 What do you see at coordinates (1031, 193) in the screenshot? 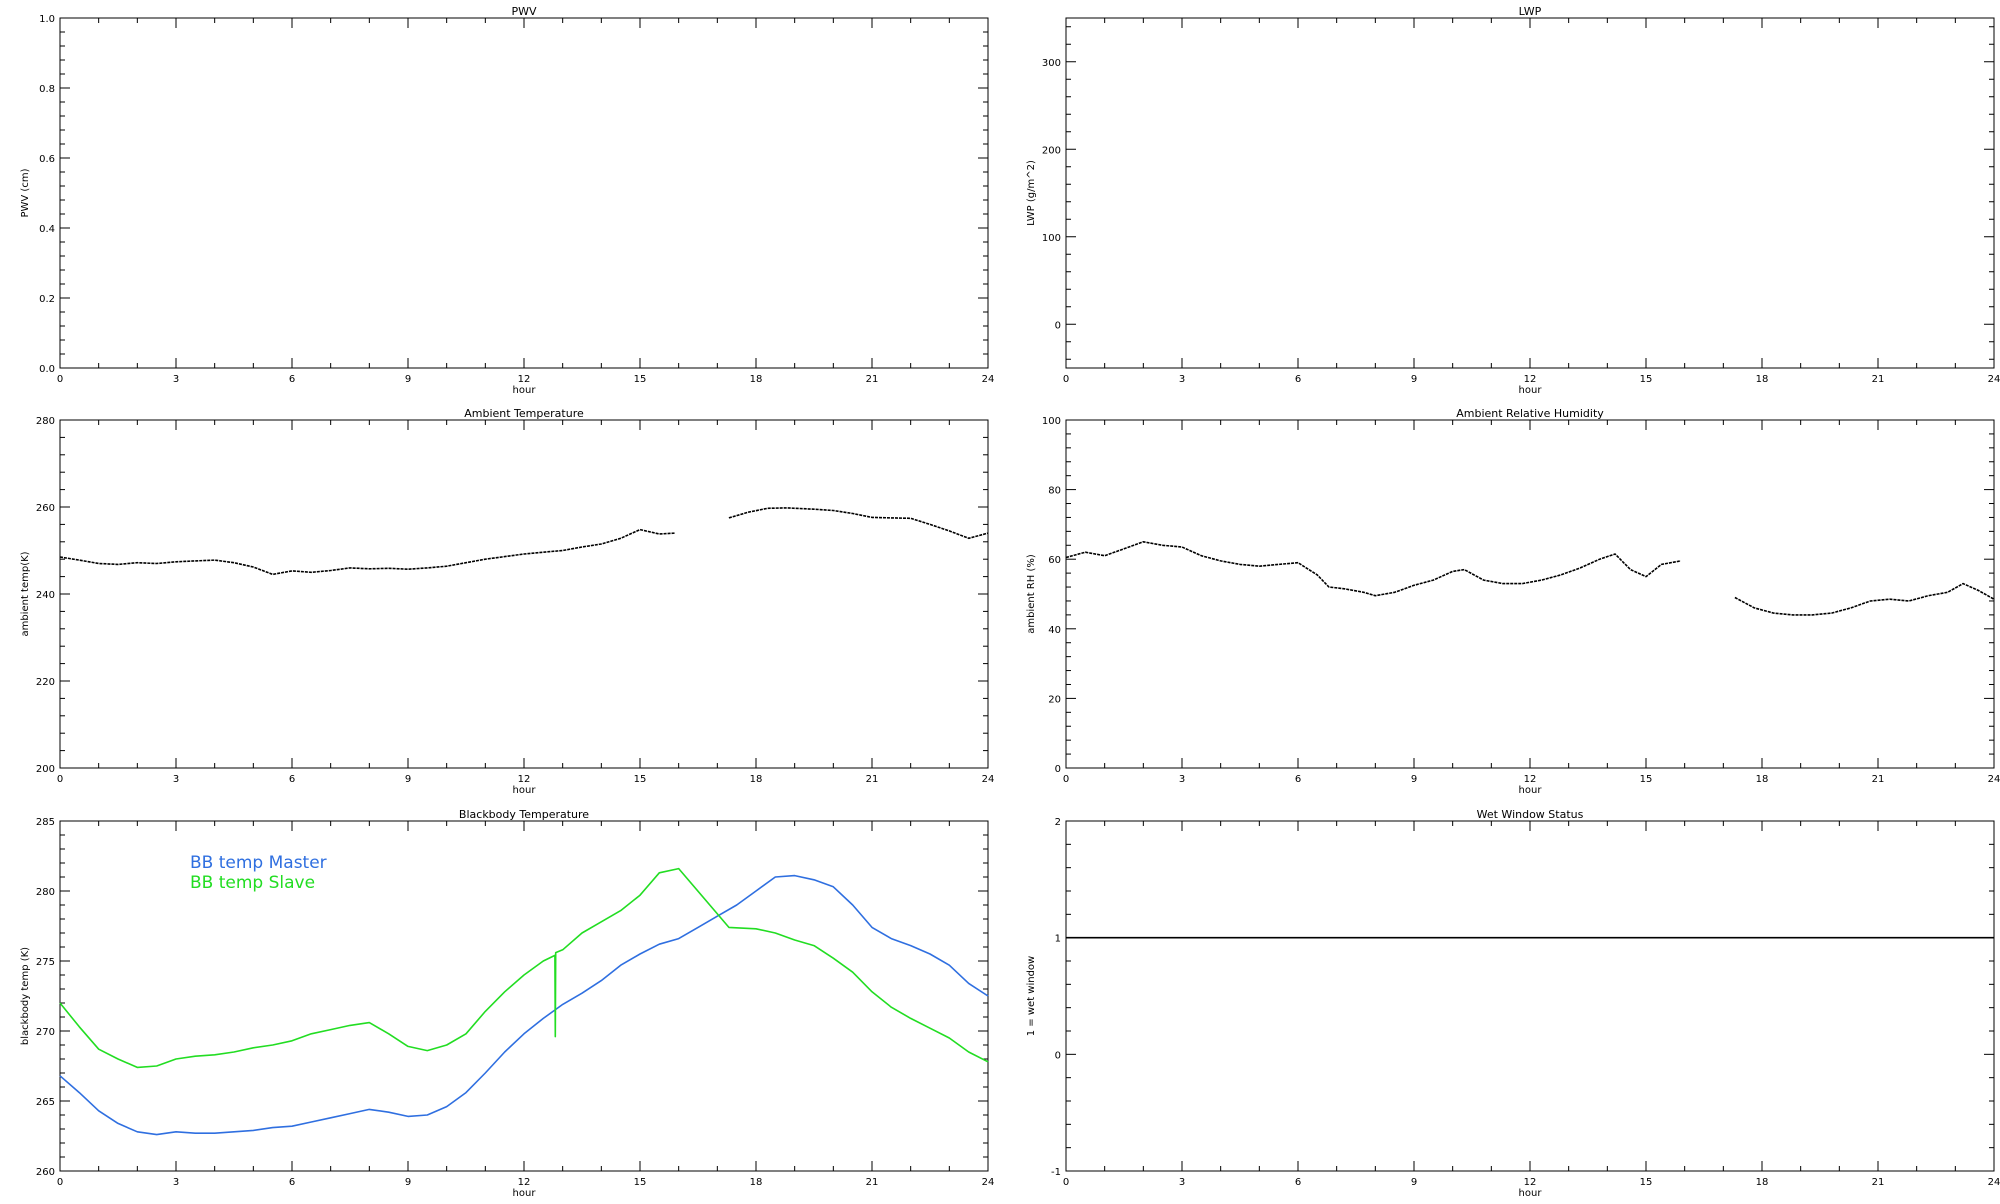
I see `y-axis-label: LWP (g/m^2)` at bounding box center [1031, 193].